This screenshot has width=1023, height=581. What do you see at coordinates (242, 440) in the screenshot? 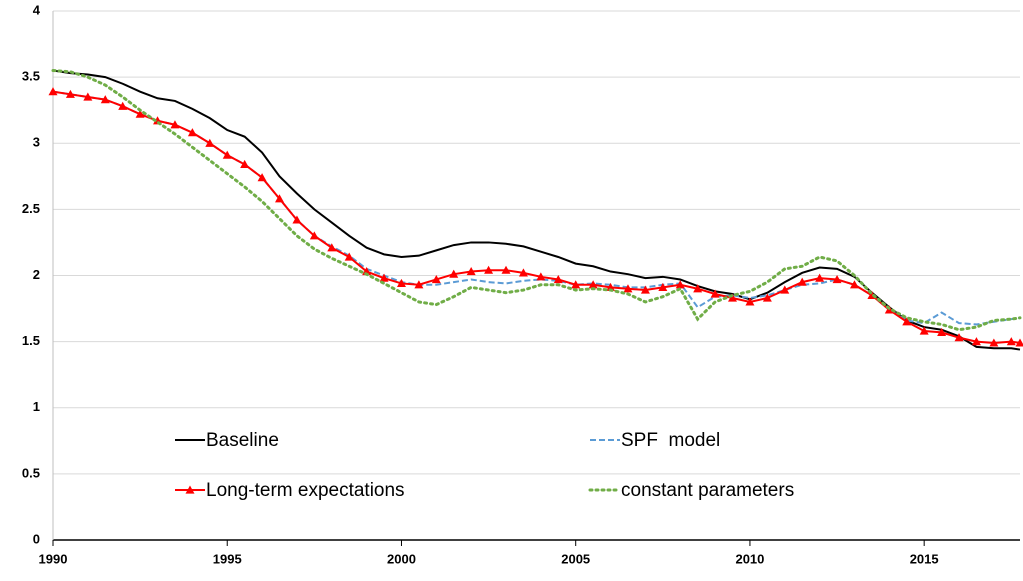
I see `legend-label: Baseline` at bounding box center [242, 440].